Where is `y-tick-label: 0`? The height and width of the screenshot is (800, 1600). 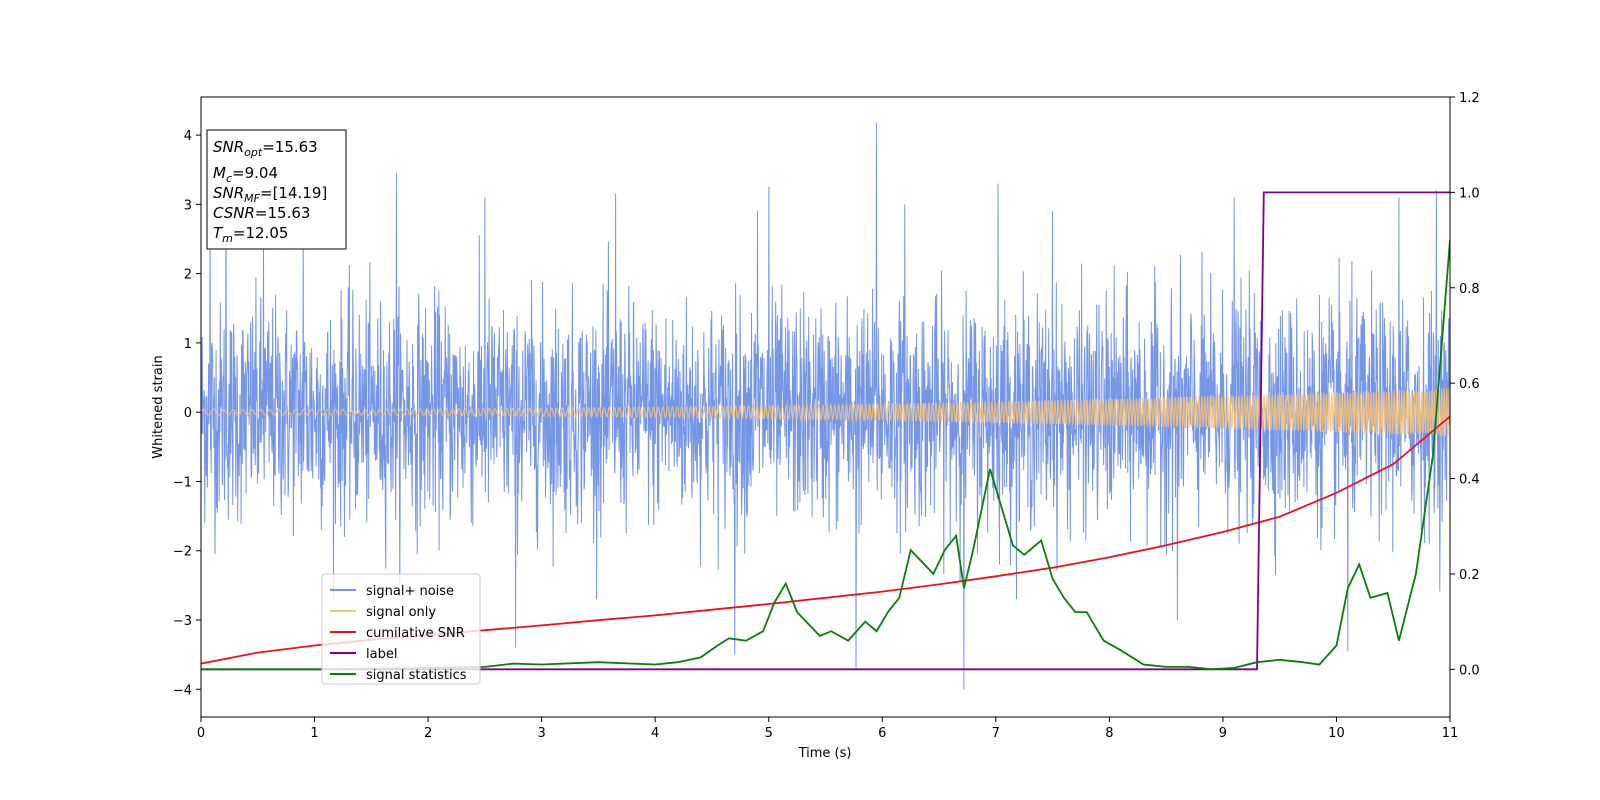
y-tick-label: 0 is located at coordinates (188, 413).